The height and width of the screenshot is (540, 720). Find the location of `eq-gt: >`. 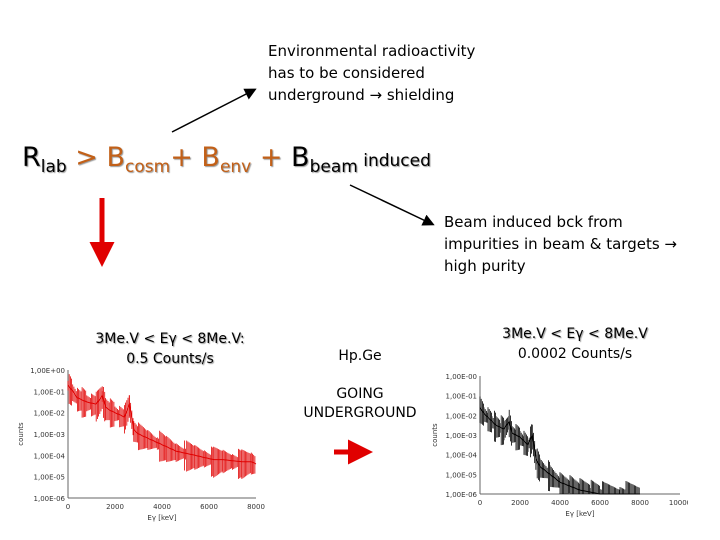

eq-gt: > is located at coordinates (86, 157).